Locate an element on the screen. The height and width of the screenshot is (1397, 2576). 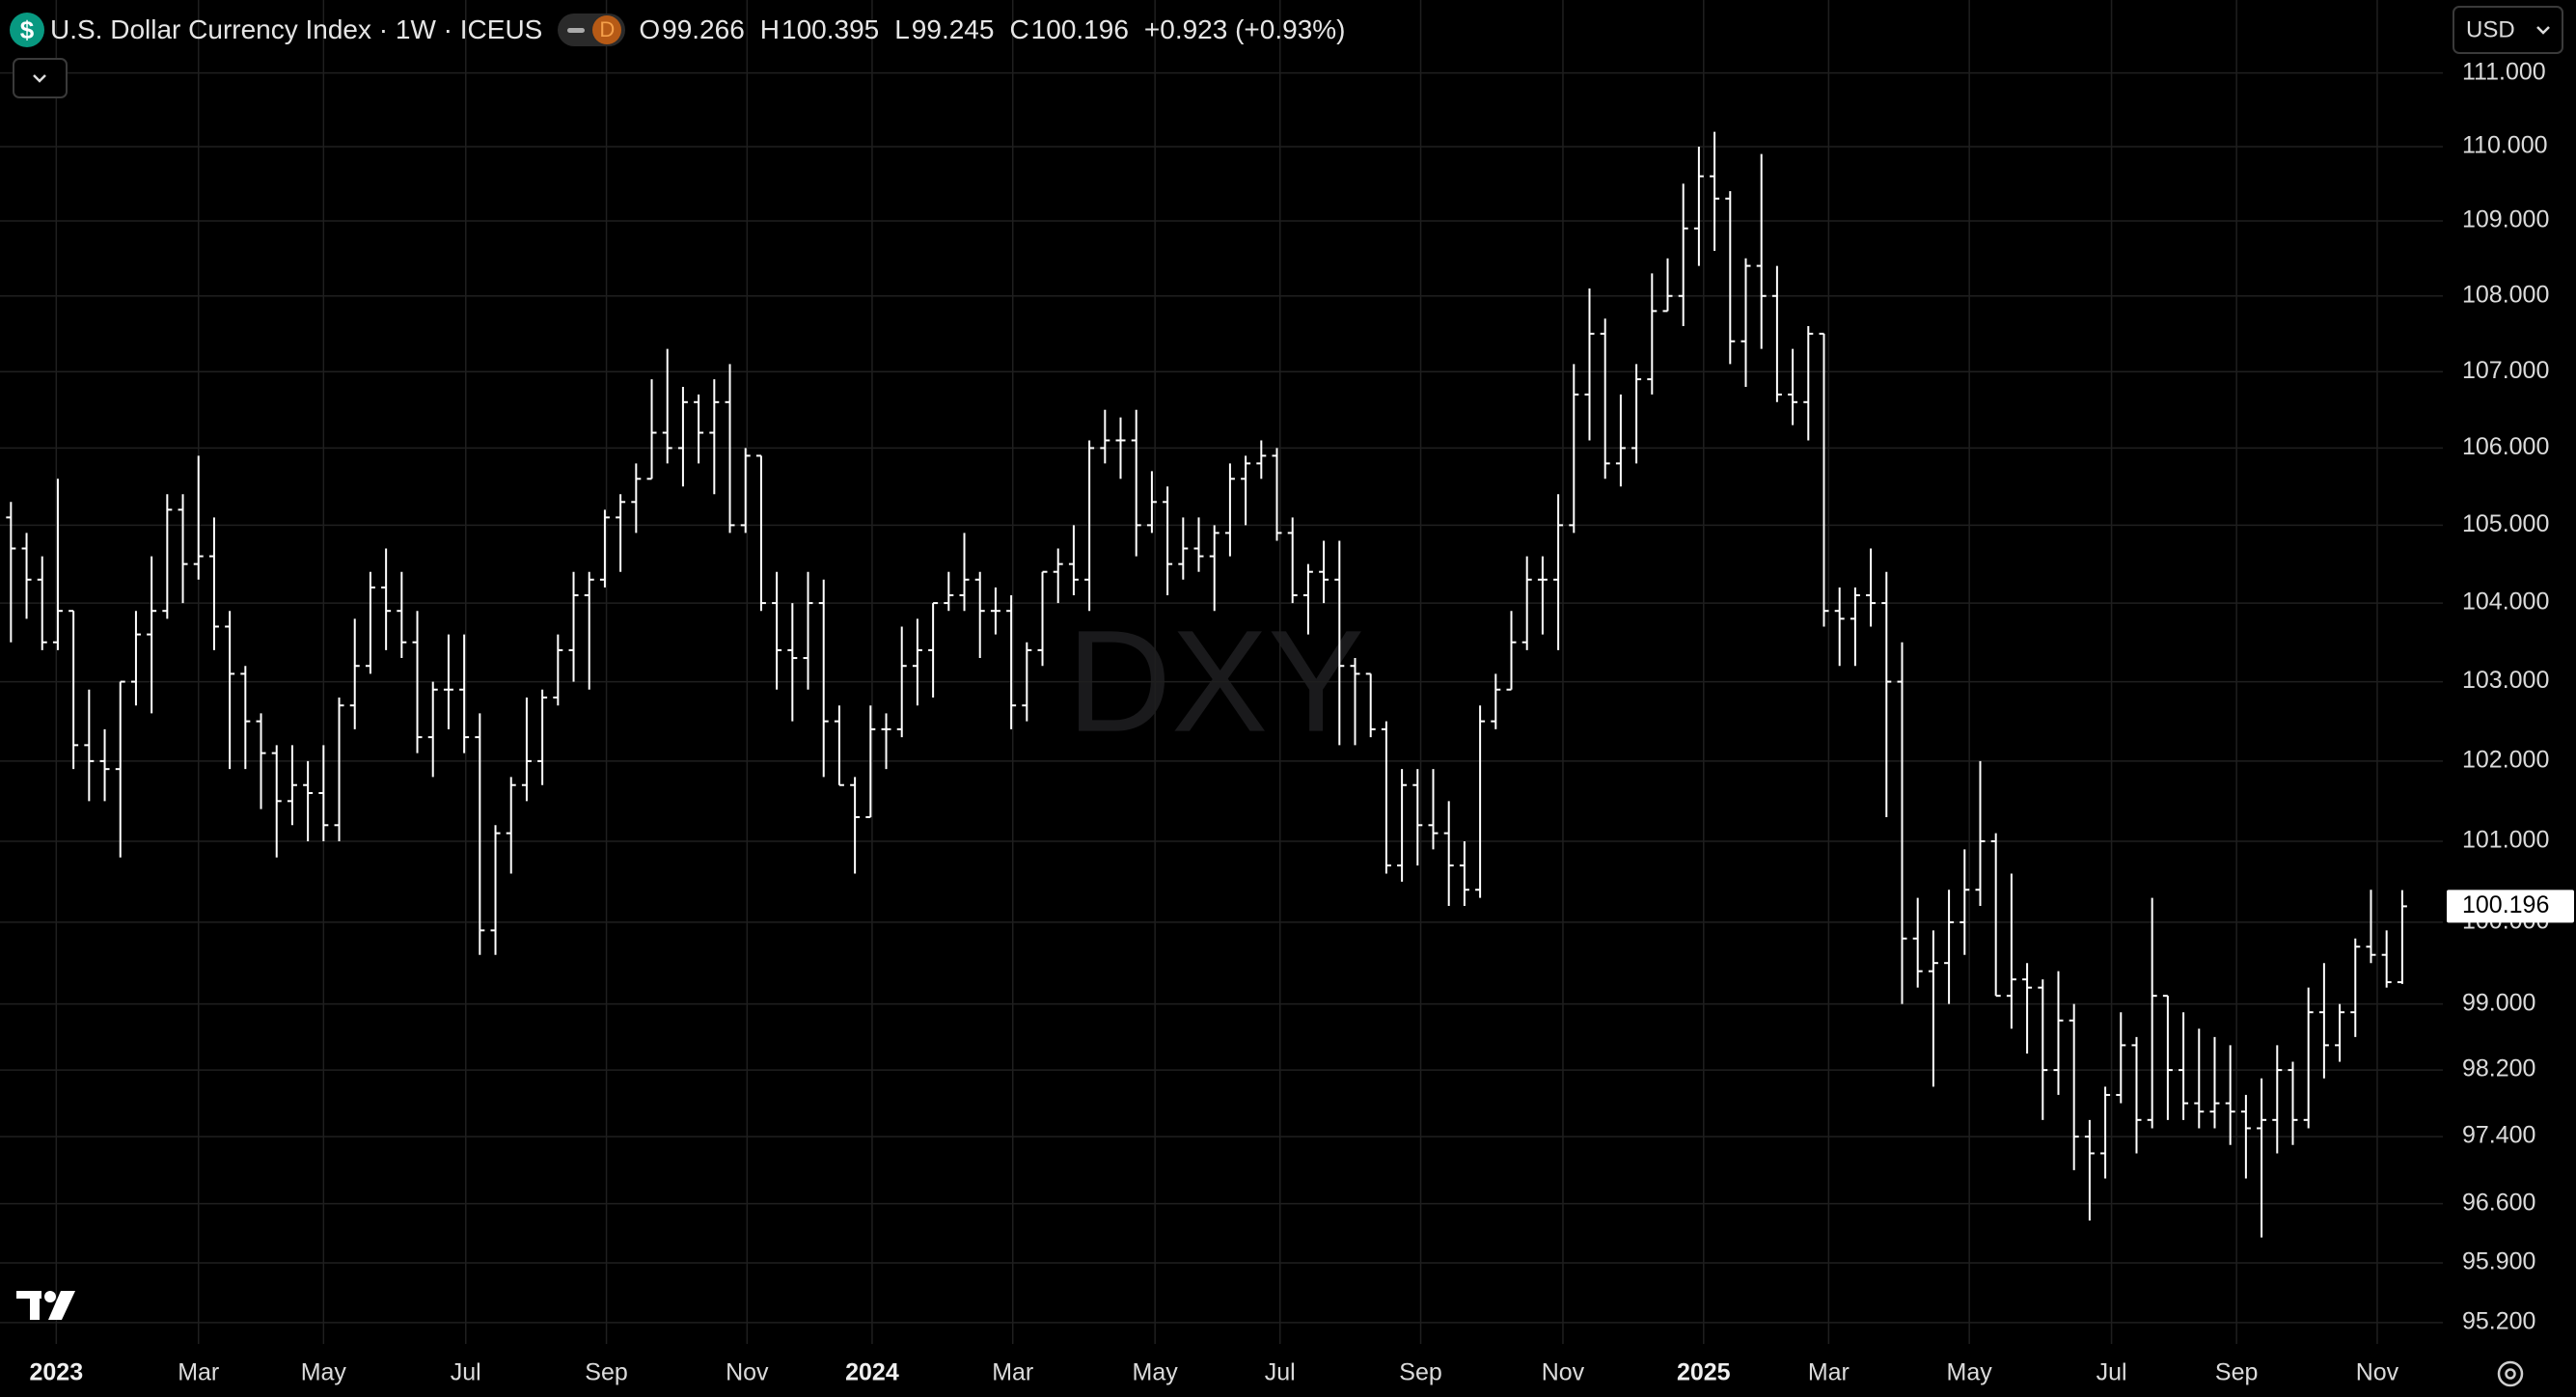
y-tick-label: 95.900 is located at coordinates (2498, 1261).